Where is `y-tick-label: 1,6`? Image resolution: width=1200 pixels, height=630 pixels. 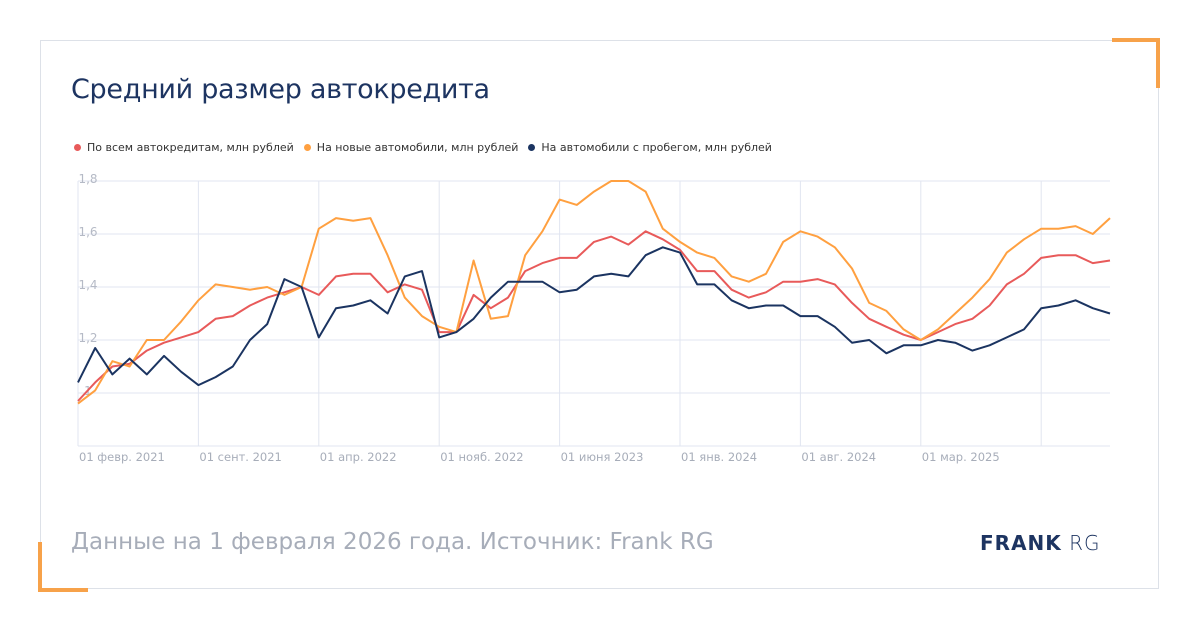 y-tick-label: 1,6 is located at coordinates (87, 232).